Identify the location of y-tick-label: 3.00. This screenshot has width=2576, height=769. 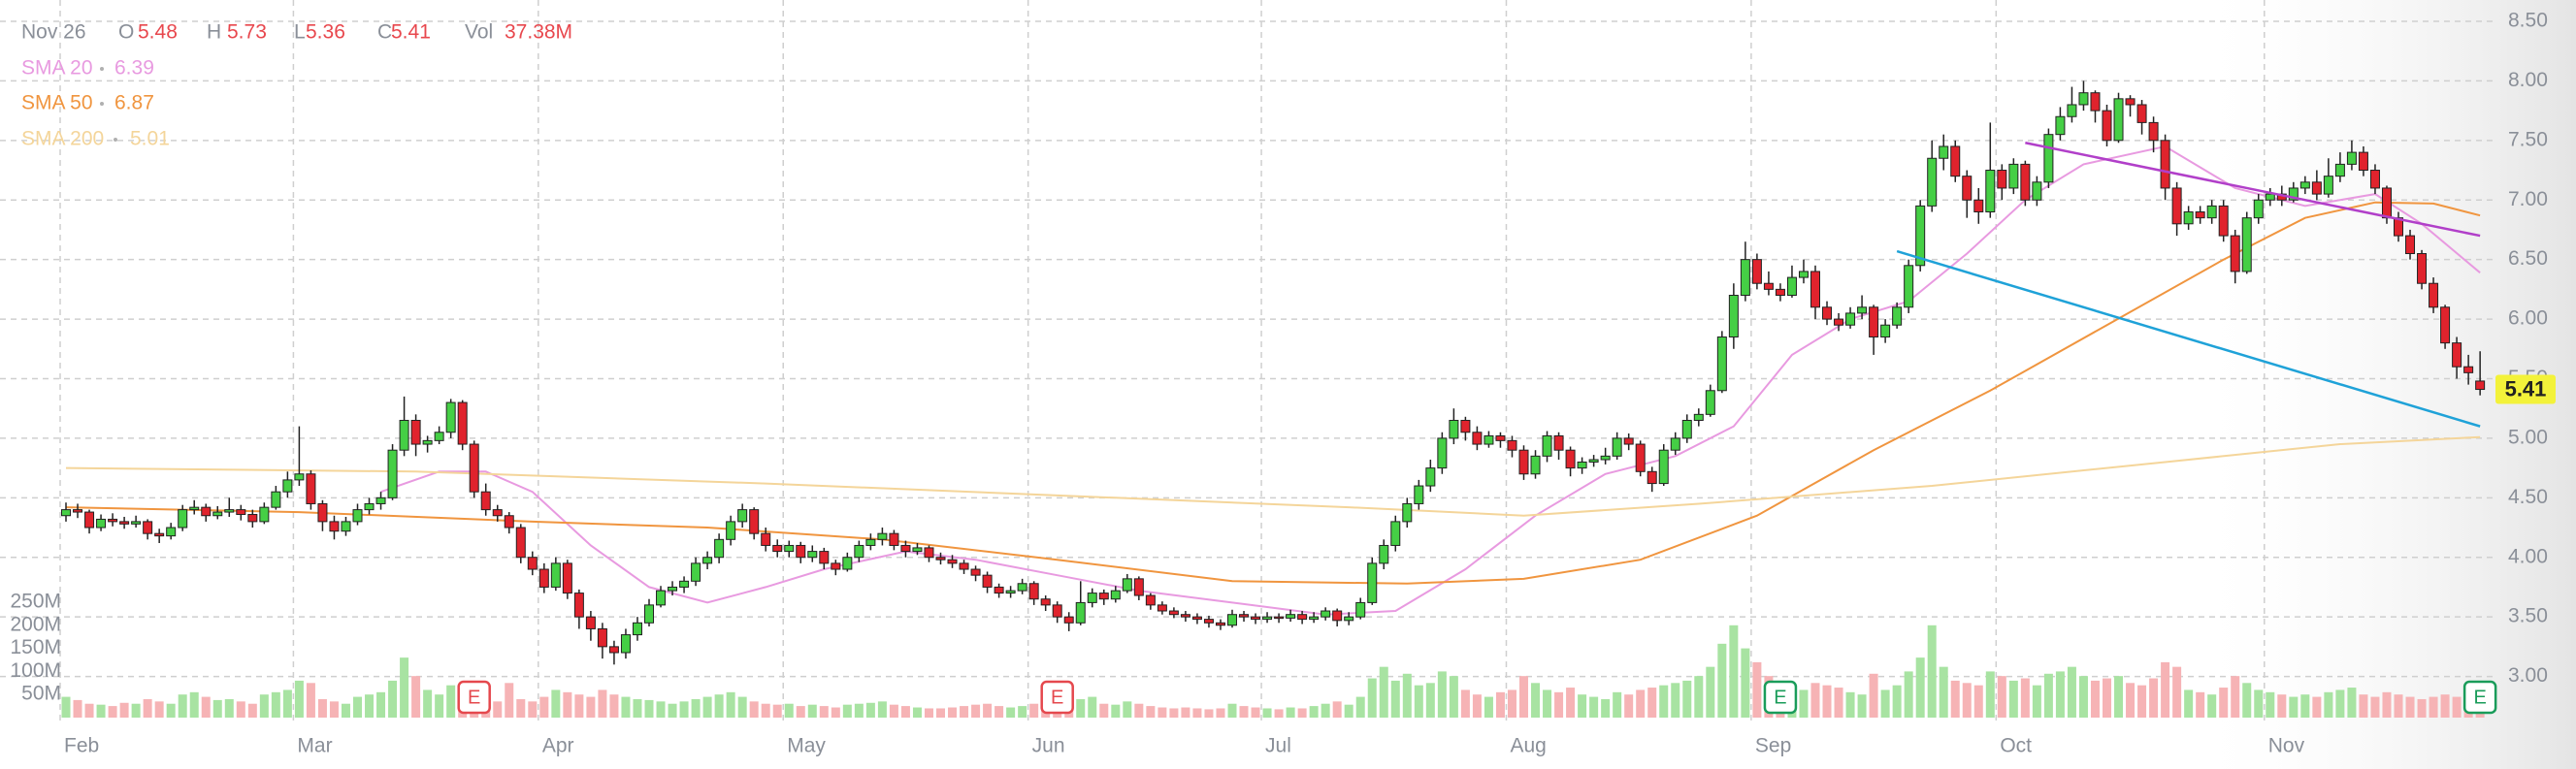
(2528, 675).